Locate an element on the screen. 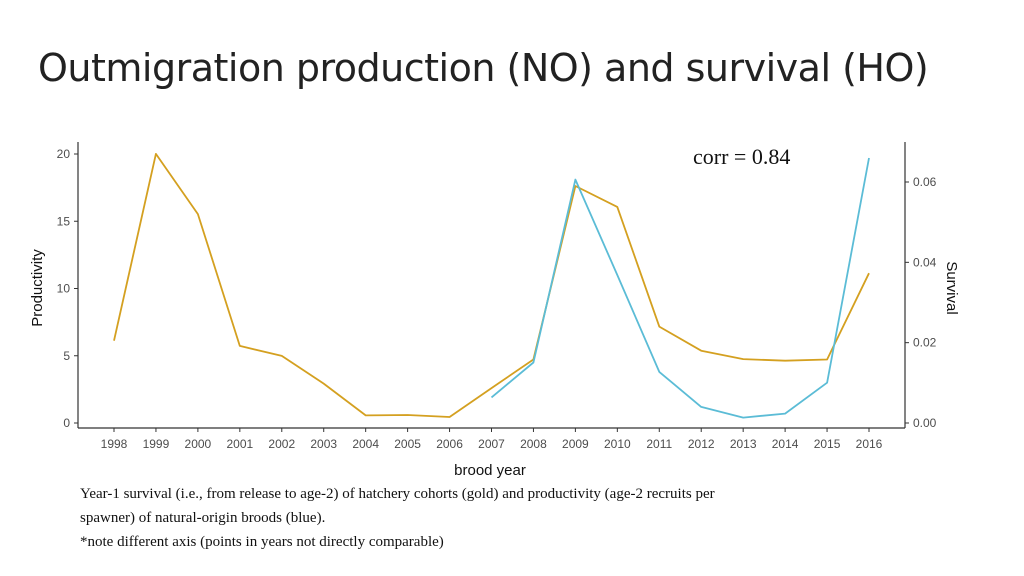  x-tick-label: 2010 is located at coordinates (617, 444).